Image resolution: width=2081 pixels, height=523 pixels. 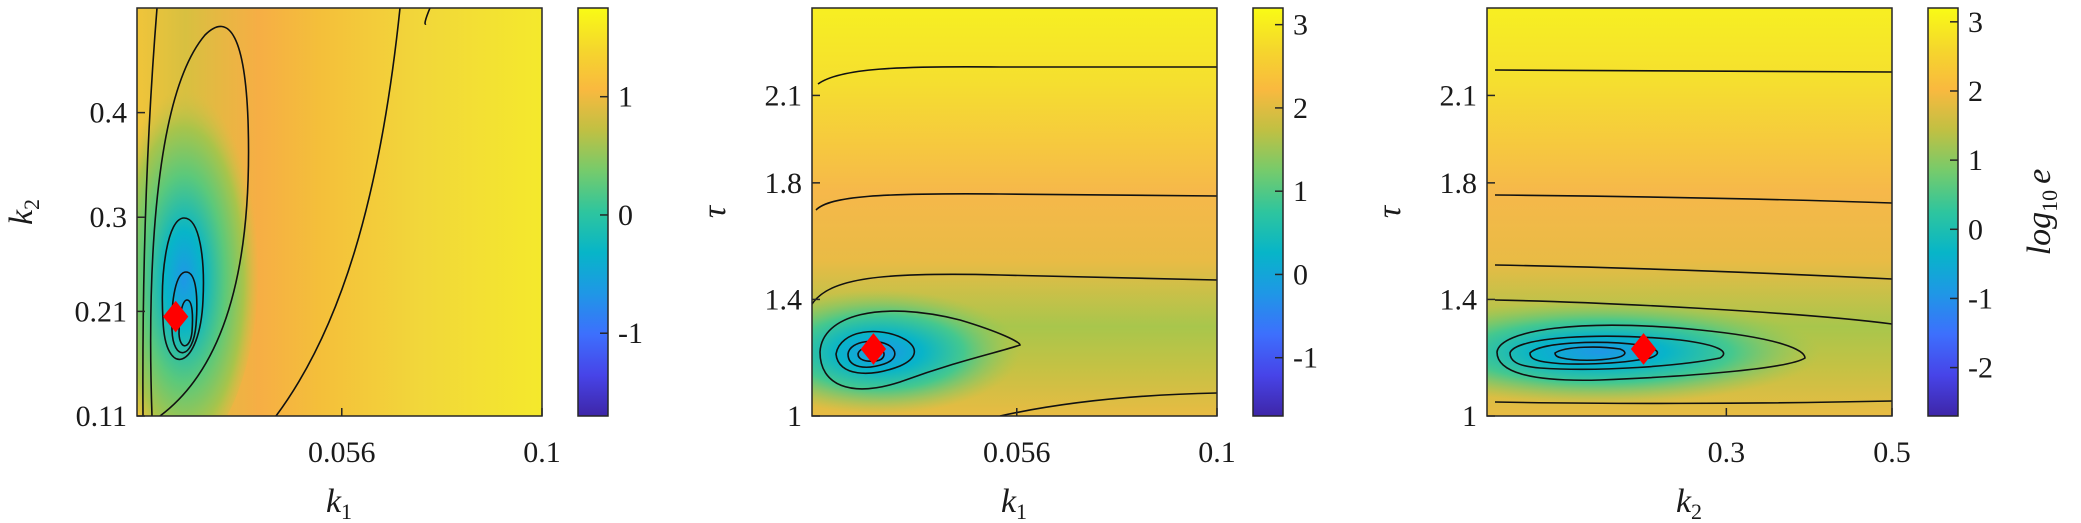 I want to click on x-tick-label: 0.3, so click(x=1727, y=452).